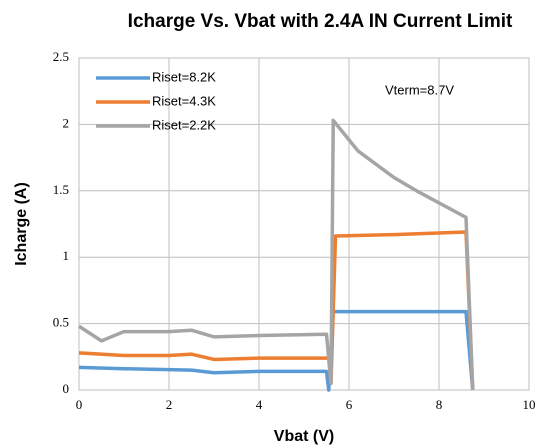  Describe the element at coordinates (66, 122) in the screenshot. I see `y-tick-label: 2` at that location.